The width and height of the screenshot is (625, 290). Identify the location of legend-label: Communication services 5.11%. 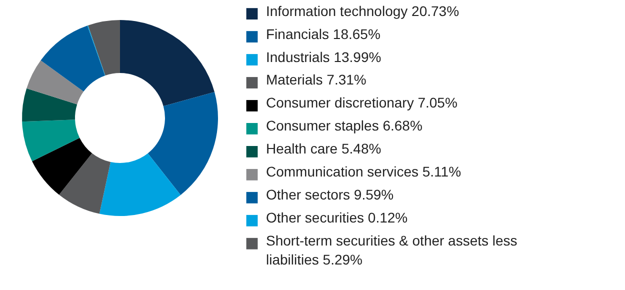
(364, 172).